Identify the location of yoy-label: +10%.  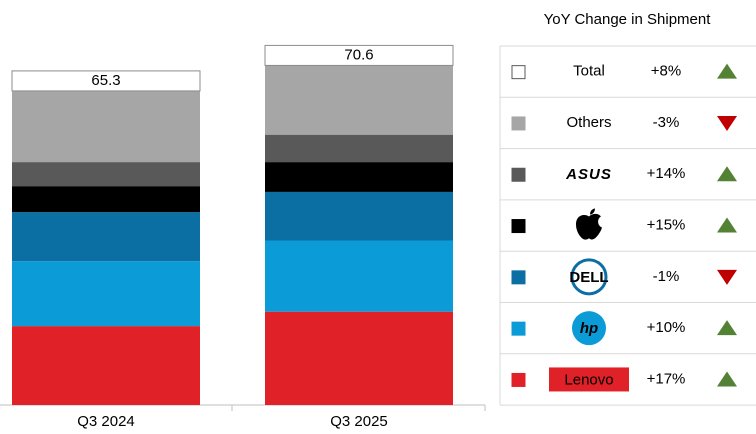
(666, 327).